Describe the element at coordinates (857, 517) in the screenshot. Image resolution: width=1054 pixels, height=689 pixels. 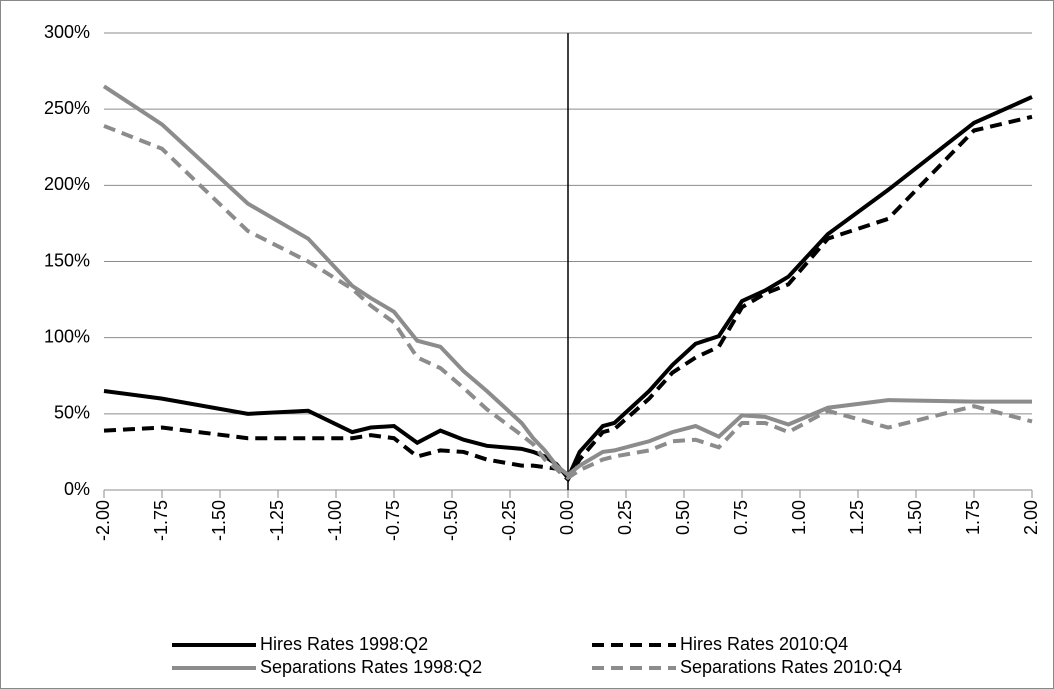
I see `x-tick-label: 1.25` at that location.